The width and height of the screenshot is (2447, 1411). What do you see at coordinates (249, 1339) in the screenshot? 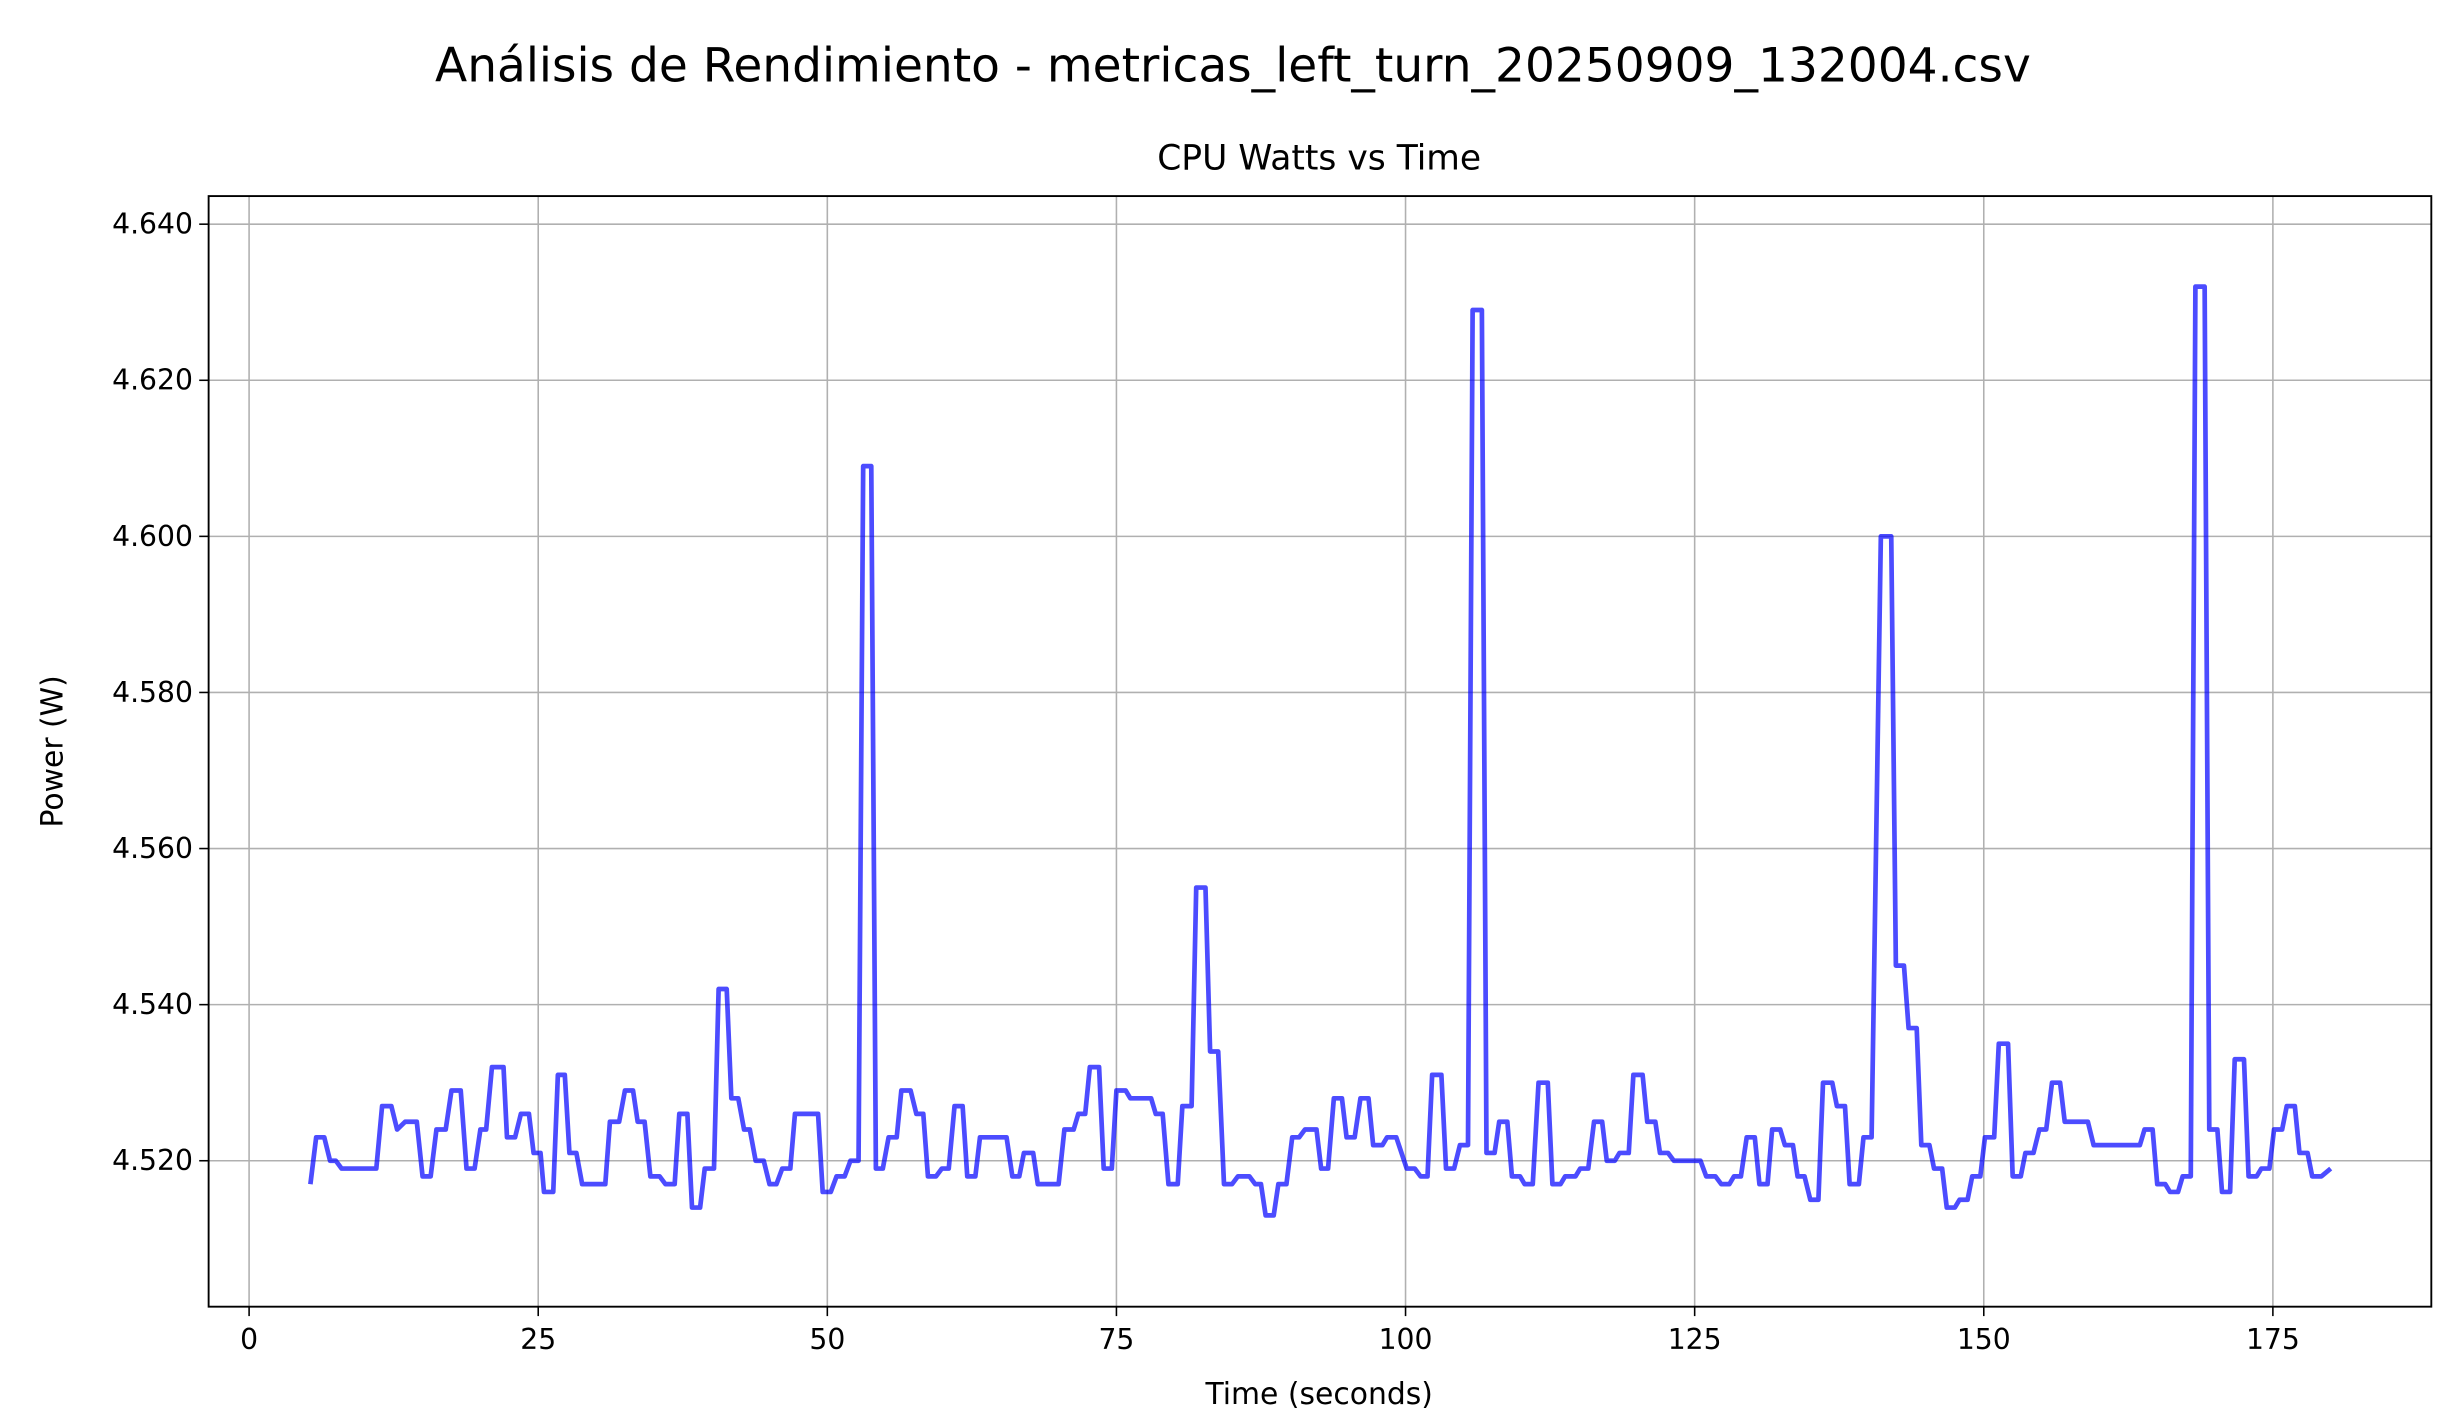
I see `x-tick-label: 0` at bounding box center [249, 1339].